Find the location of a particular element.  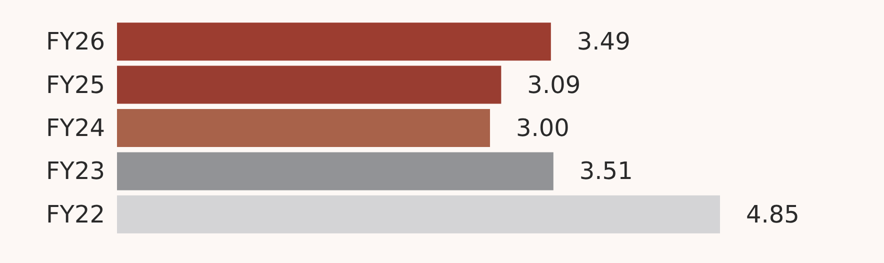

y-tick-label: FY24 is located at coordinates (75, 128).